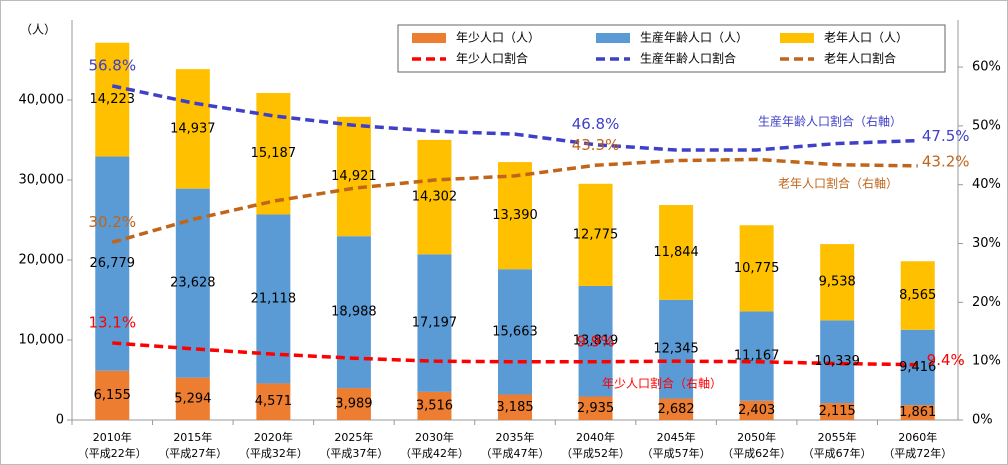 Image resolution: width=1008 pixels, height=465 pixels. I want to click on annotation: 老年人口割合（右軸）, so click(838, 183).